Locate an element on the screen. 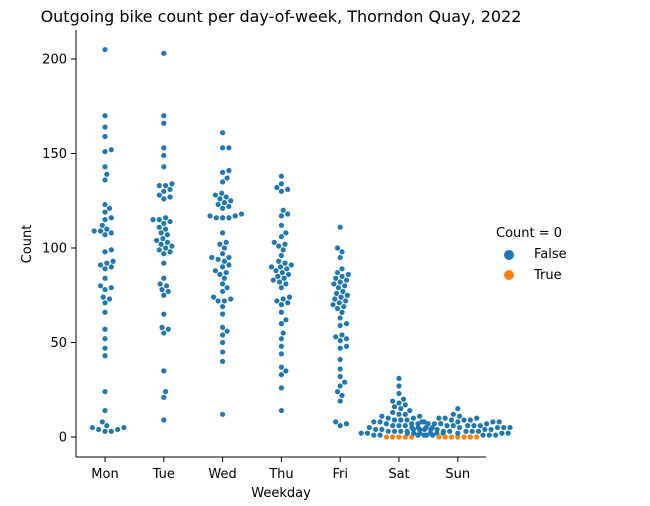 This screenshot has height=506, width=650. x-tick-label-sat: Sat is located at coordinates (398, 474).